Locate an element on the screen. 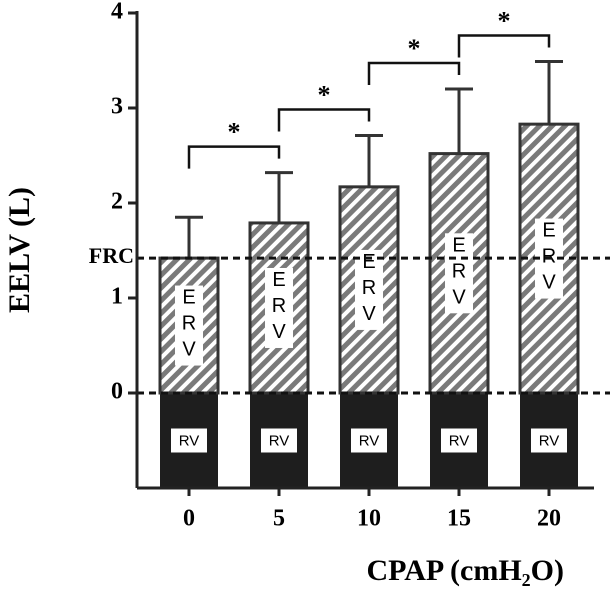 This screenshot has height=590, width=616. x-tick-label: 5 is located at coordinates (279, 519).